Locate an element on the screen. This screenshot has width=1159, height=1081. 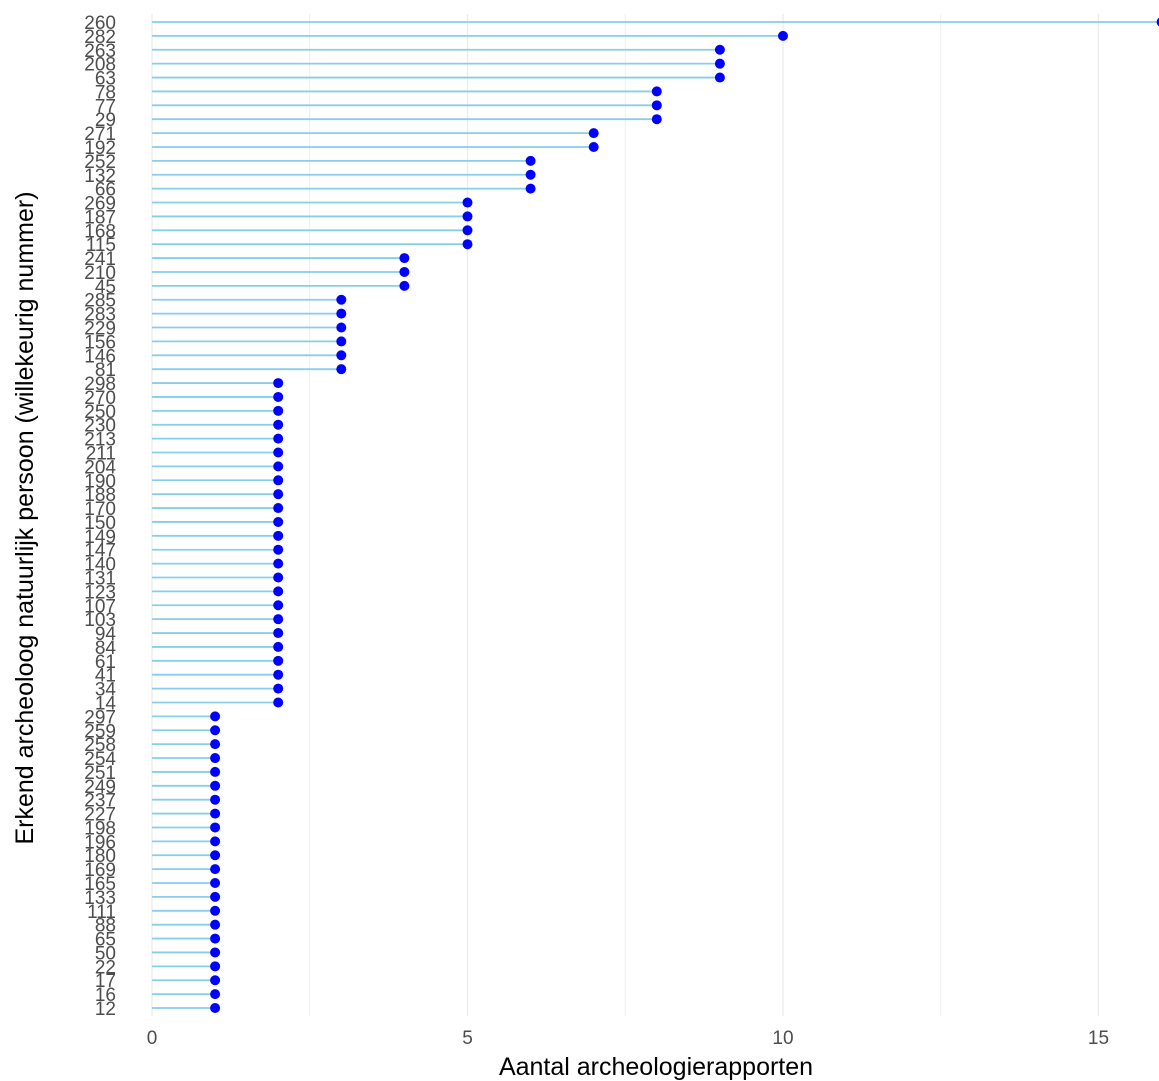
y-tick-label-147: 147 is located at coordinates (100, 551).